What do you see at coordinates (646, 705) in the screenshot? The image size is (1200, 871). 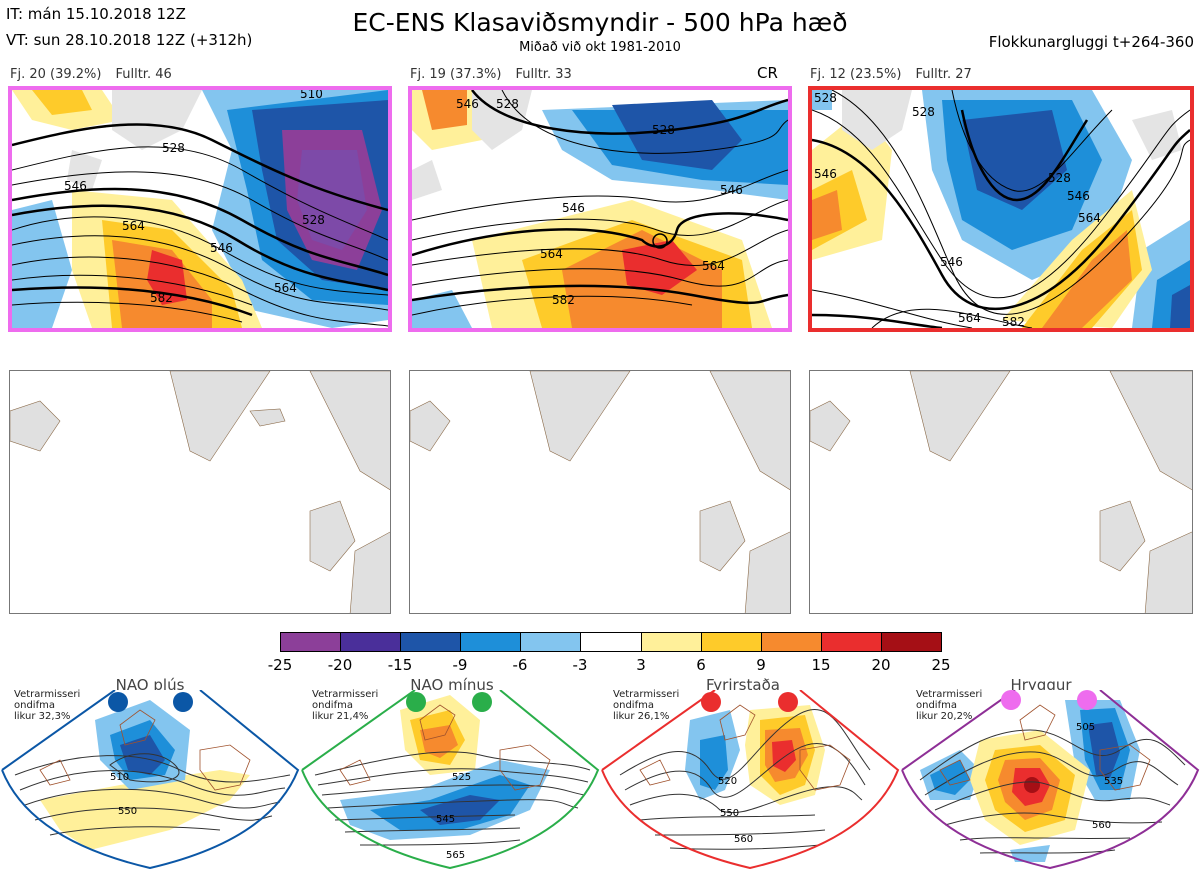 I see `regime-3-note: Vetrarmisseri ondifma likur 26,1%` at bounding box center [646, 705].